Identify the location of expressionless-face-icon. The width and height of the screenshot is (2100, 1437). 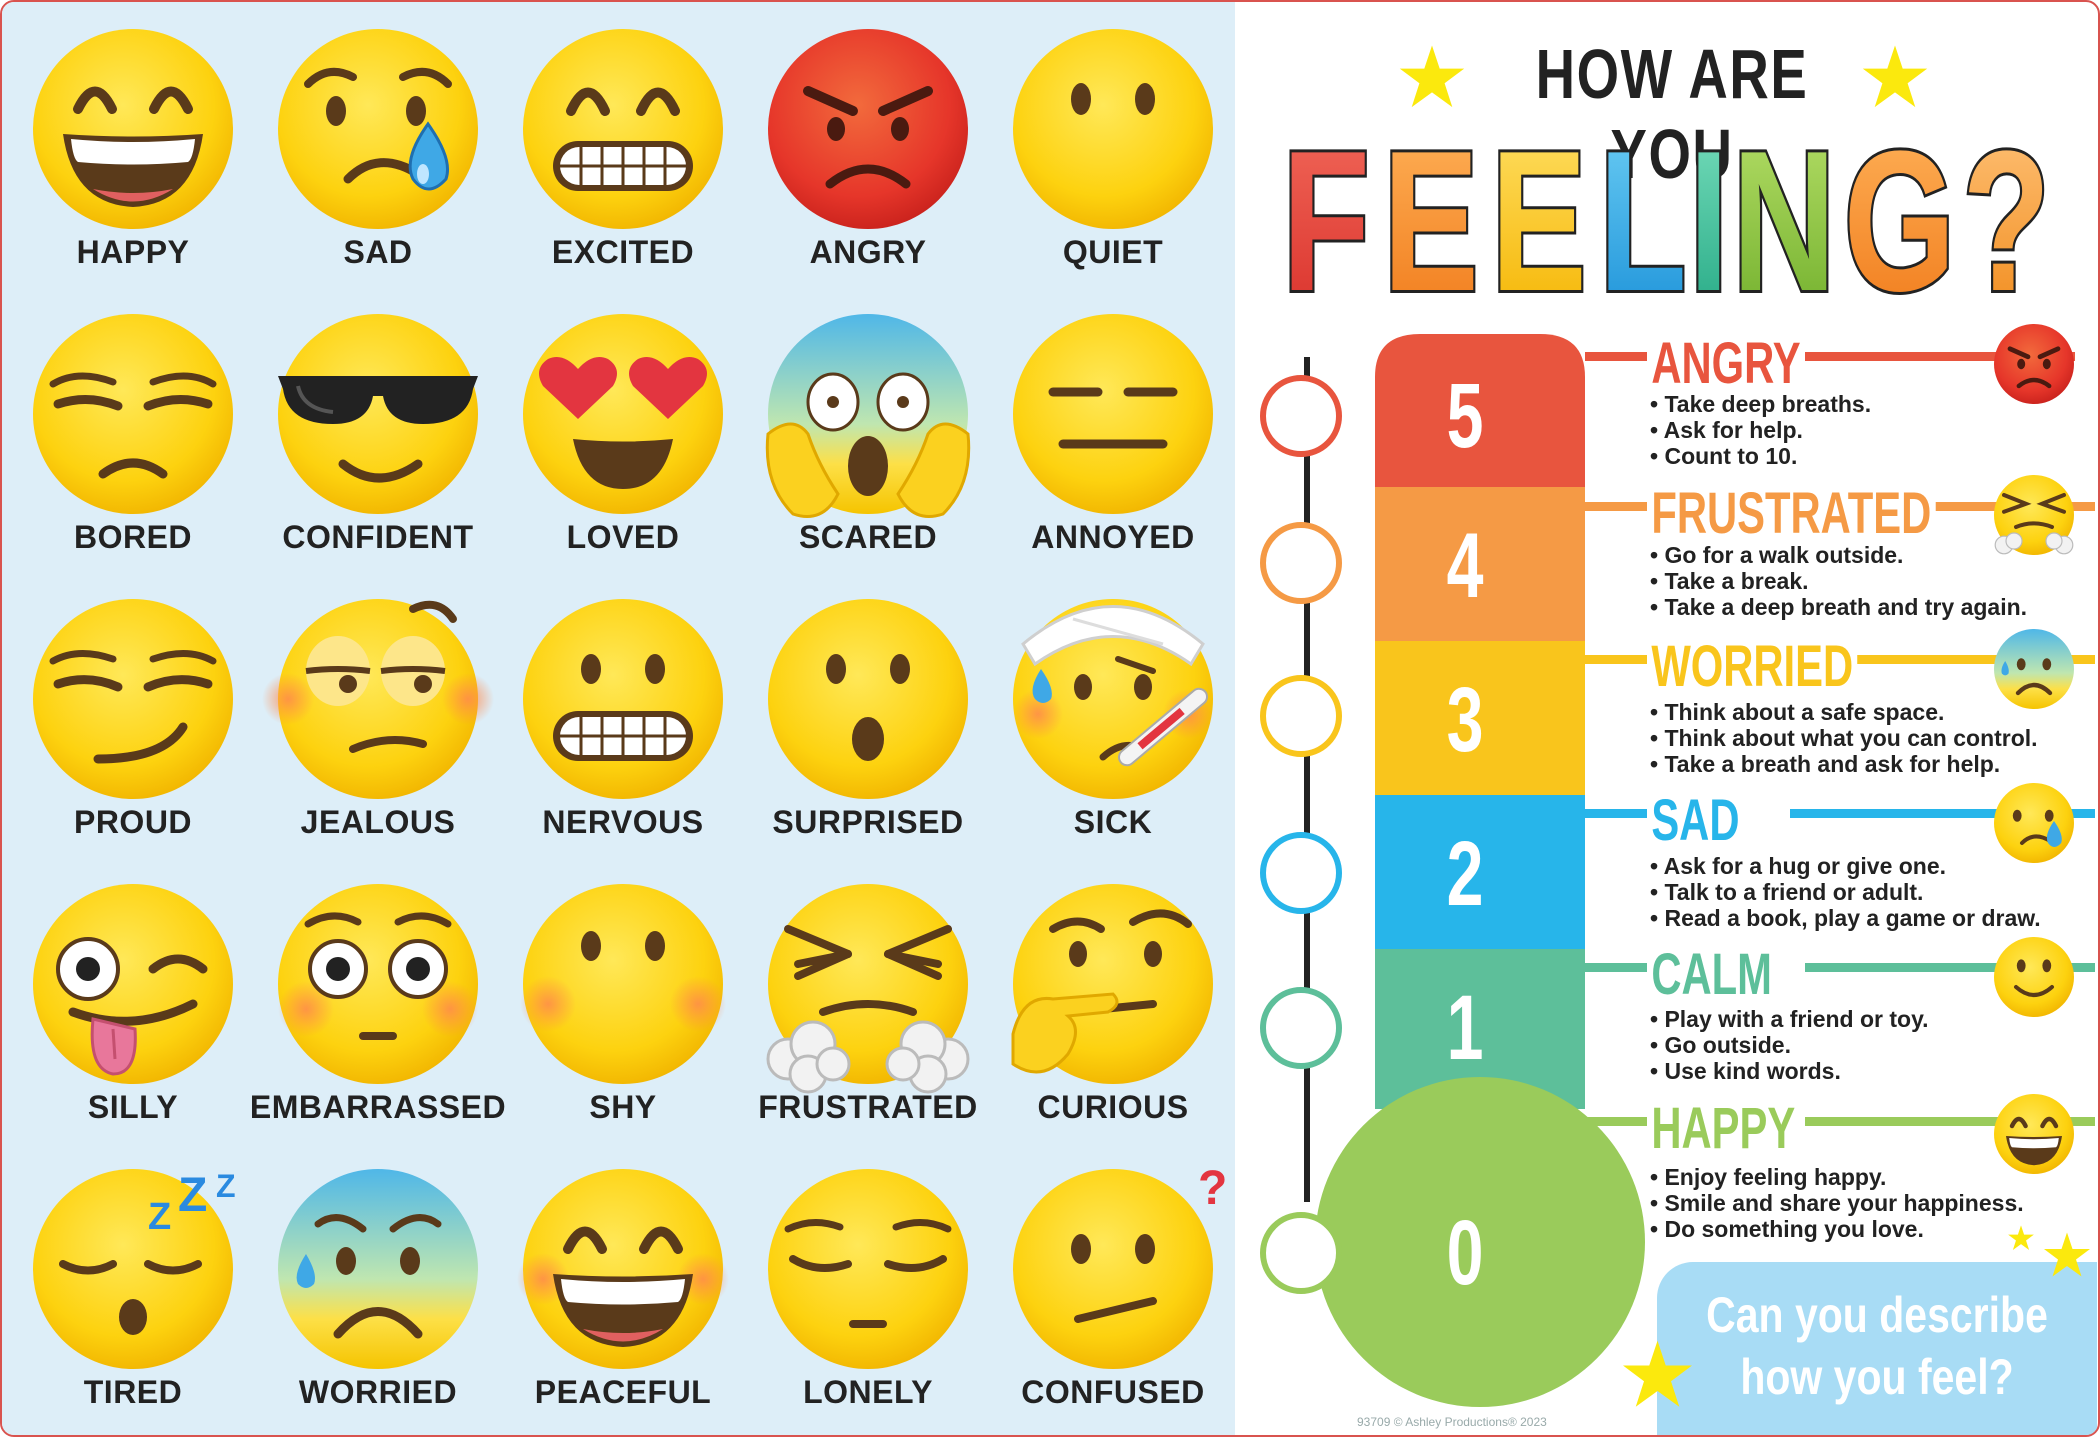
(1113, 414).